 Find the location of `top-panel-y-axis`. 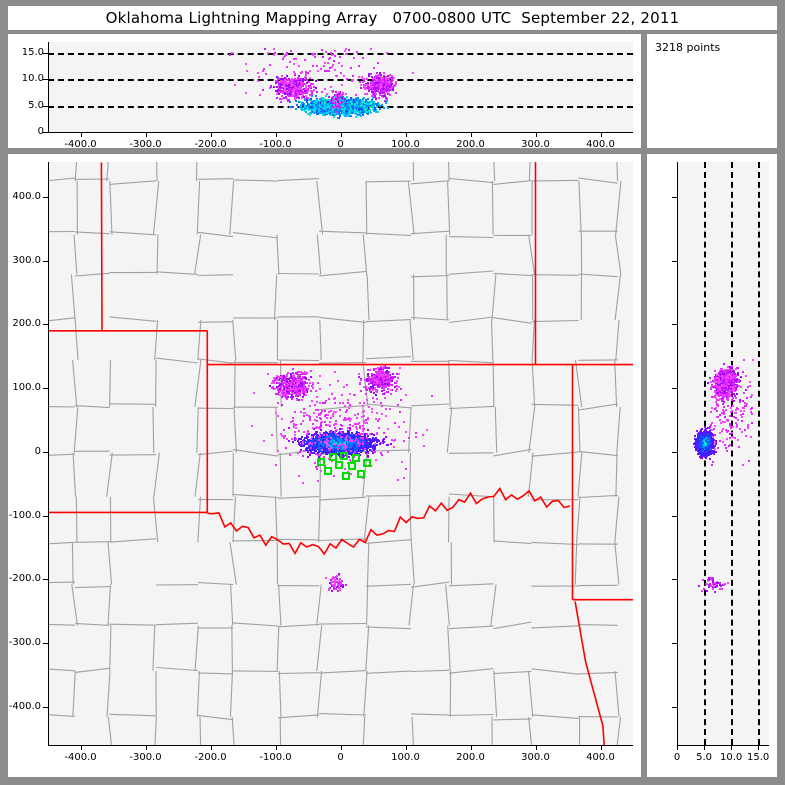

top-panel-y-axis is located at coordinates (48, 87).